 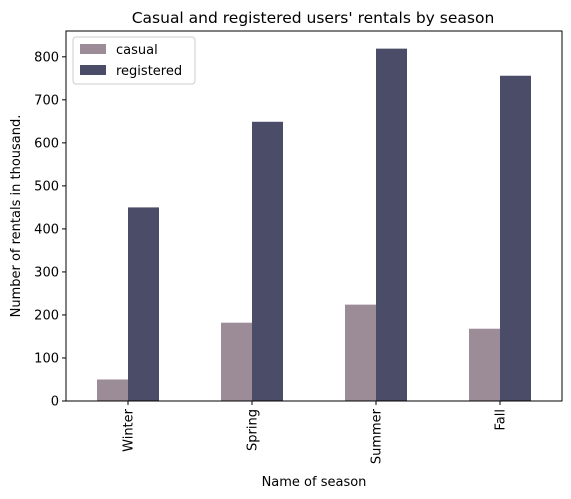 I want to click on y-tick-label: 600, so click(x=46, y=143).